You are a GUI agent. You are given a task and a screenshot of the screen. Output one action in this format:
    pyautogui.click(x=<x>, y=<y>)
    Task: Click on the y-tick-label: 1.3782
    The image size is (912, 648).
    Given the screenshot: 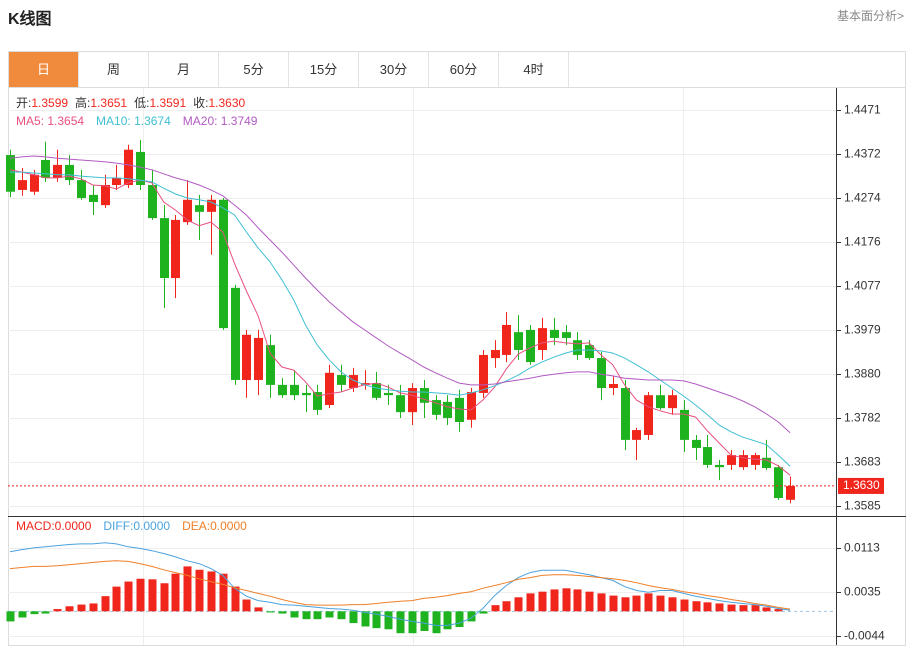 What is the action you would take?
    pyautogui.click(x=862, y=418)
    